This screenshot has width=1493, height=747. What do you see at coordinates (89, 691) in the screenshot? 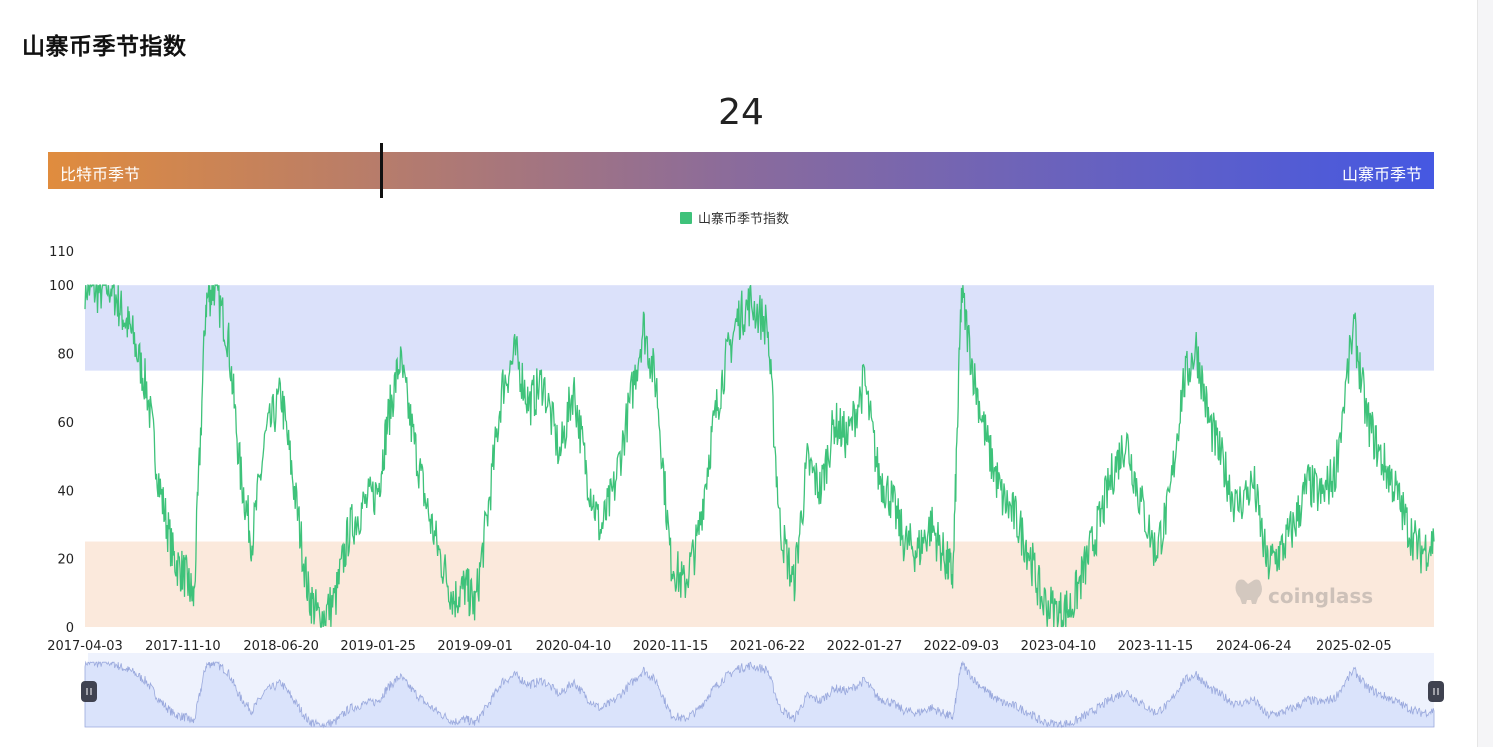
I see `navigator-left-handle` at bounding box center [89, 691].